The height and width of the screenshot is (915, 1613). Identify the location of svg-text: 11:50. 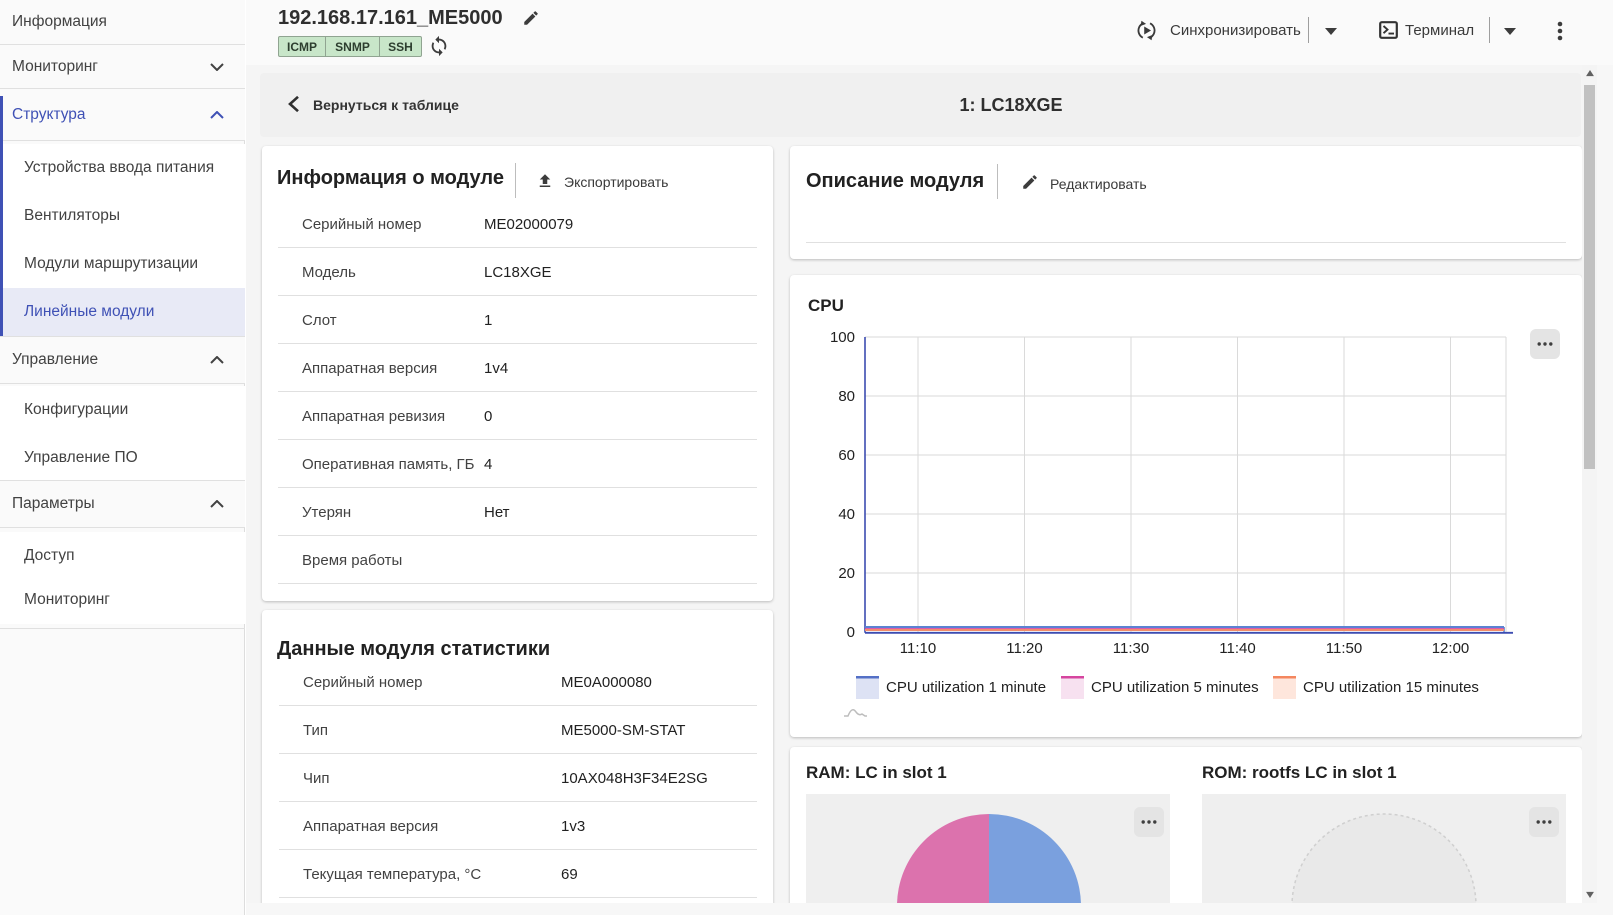
(1344, 648).